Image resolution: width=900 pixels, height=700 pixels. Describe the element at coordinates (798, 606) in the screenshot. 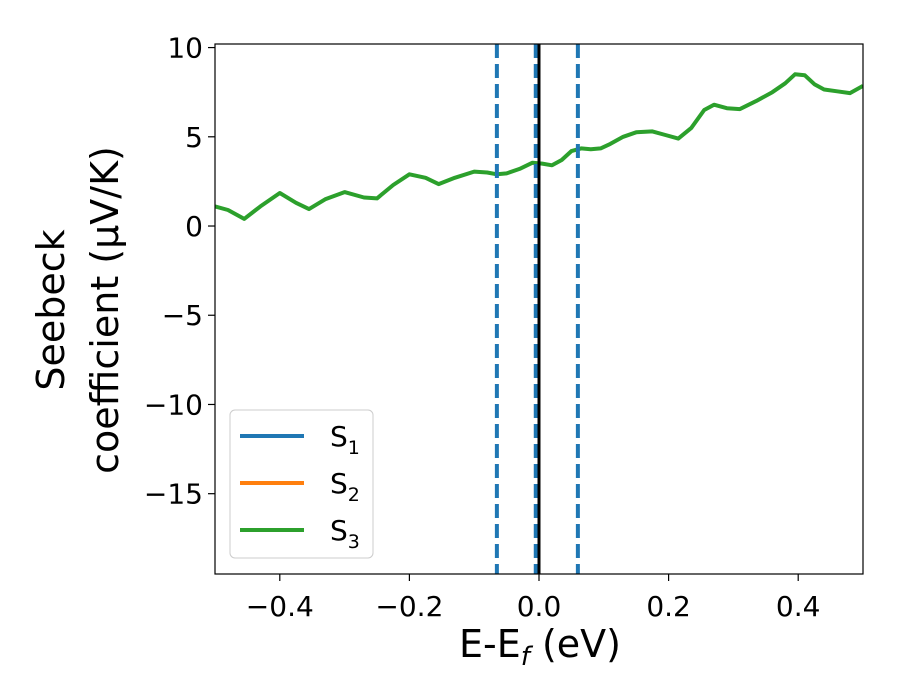

I see `x-tick-label: 0.4` at that location.